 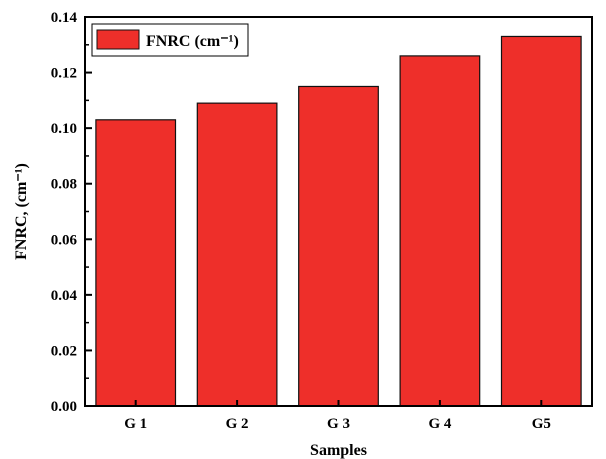 What do you see at coordinates (71, 212) in the screenshot?
I see `y-axis-ticks: 0.00 0.02 0.04 0.06 0.08 0.10 0.12 0.14` at bounding box center [71, 212].